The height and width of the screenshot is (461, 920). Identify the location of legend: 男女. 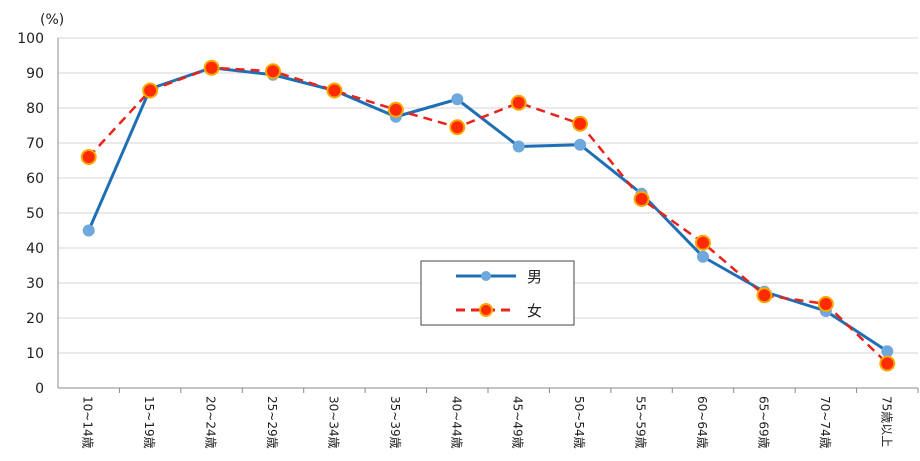
(497, 293).